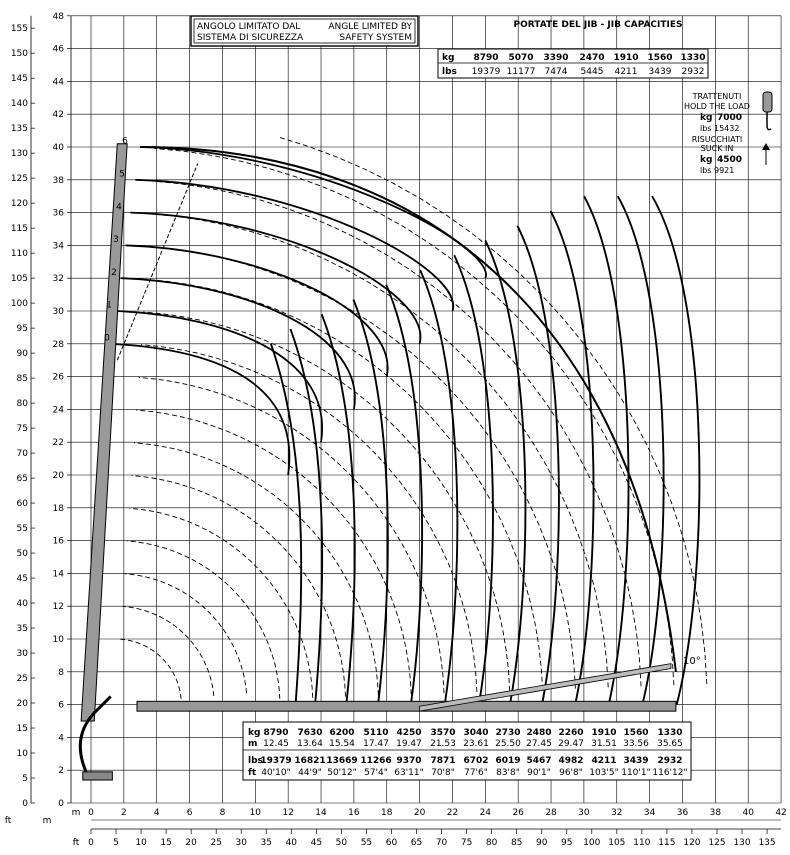 The image size is (790, 855). Describe the element at coordinates (508, 744) in the screenshot. I see `cap-m-value: 25.50` at that location.